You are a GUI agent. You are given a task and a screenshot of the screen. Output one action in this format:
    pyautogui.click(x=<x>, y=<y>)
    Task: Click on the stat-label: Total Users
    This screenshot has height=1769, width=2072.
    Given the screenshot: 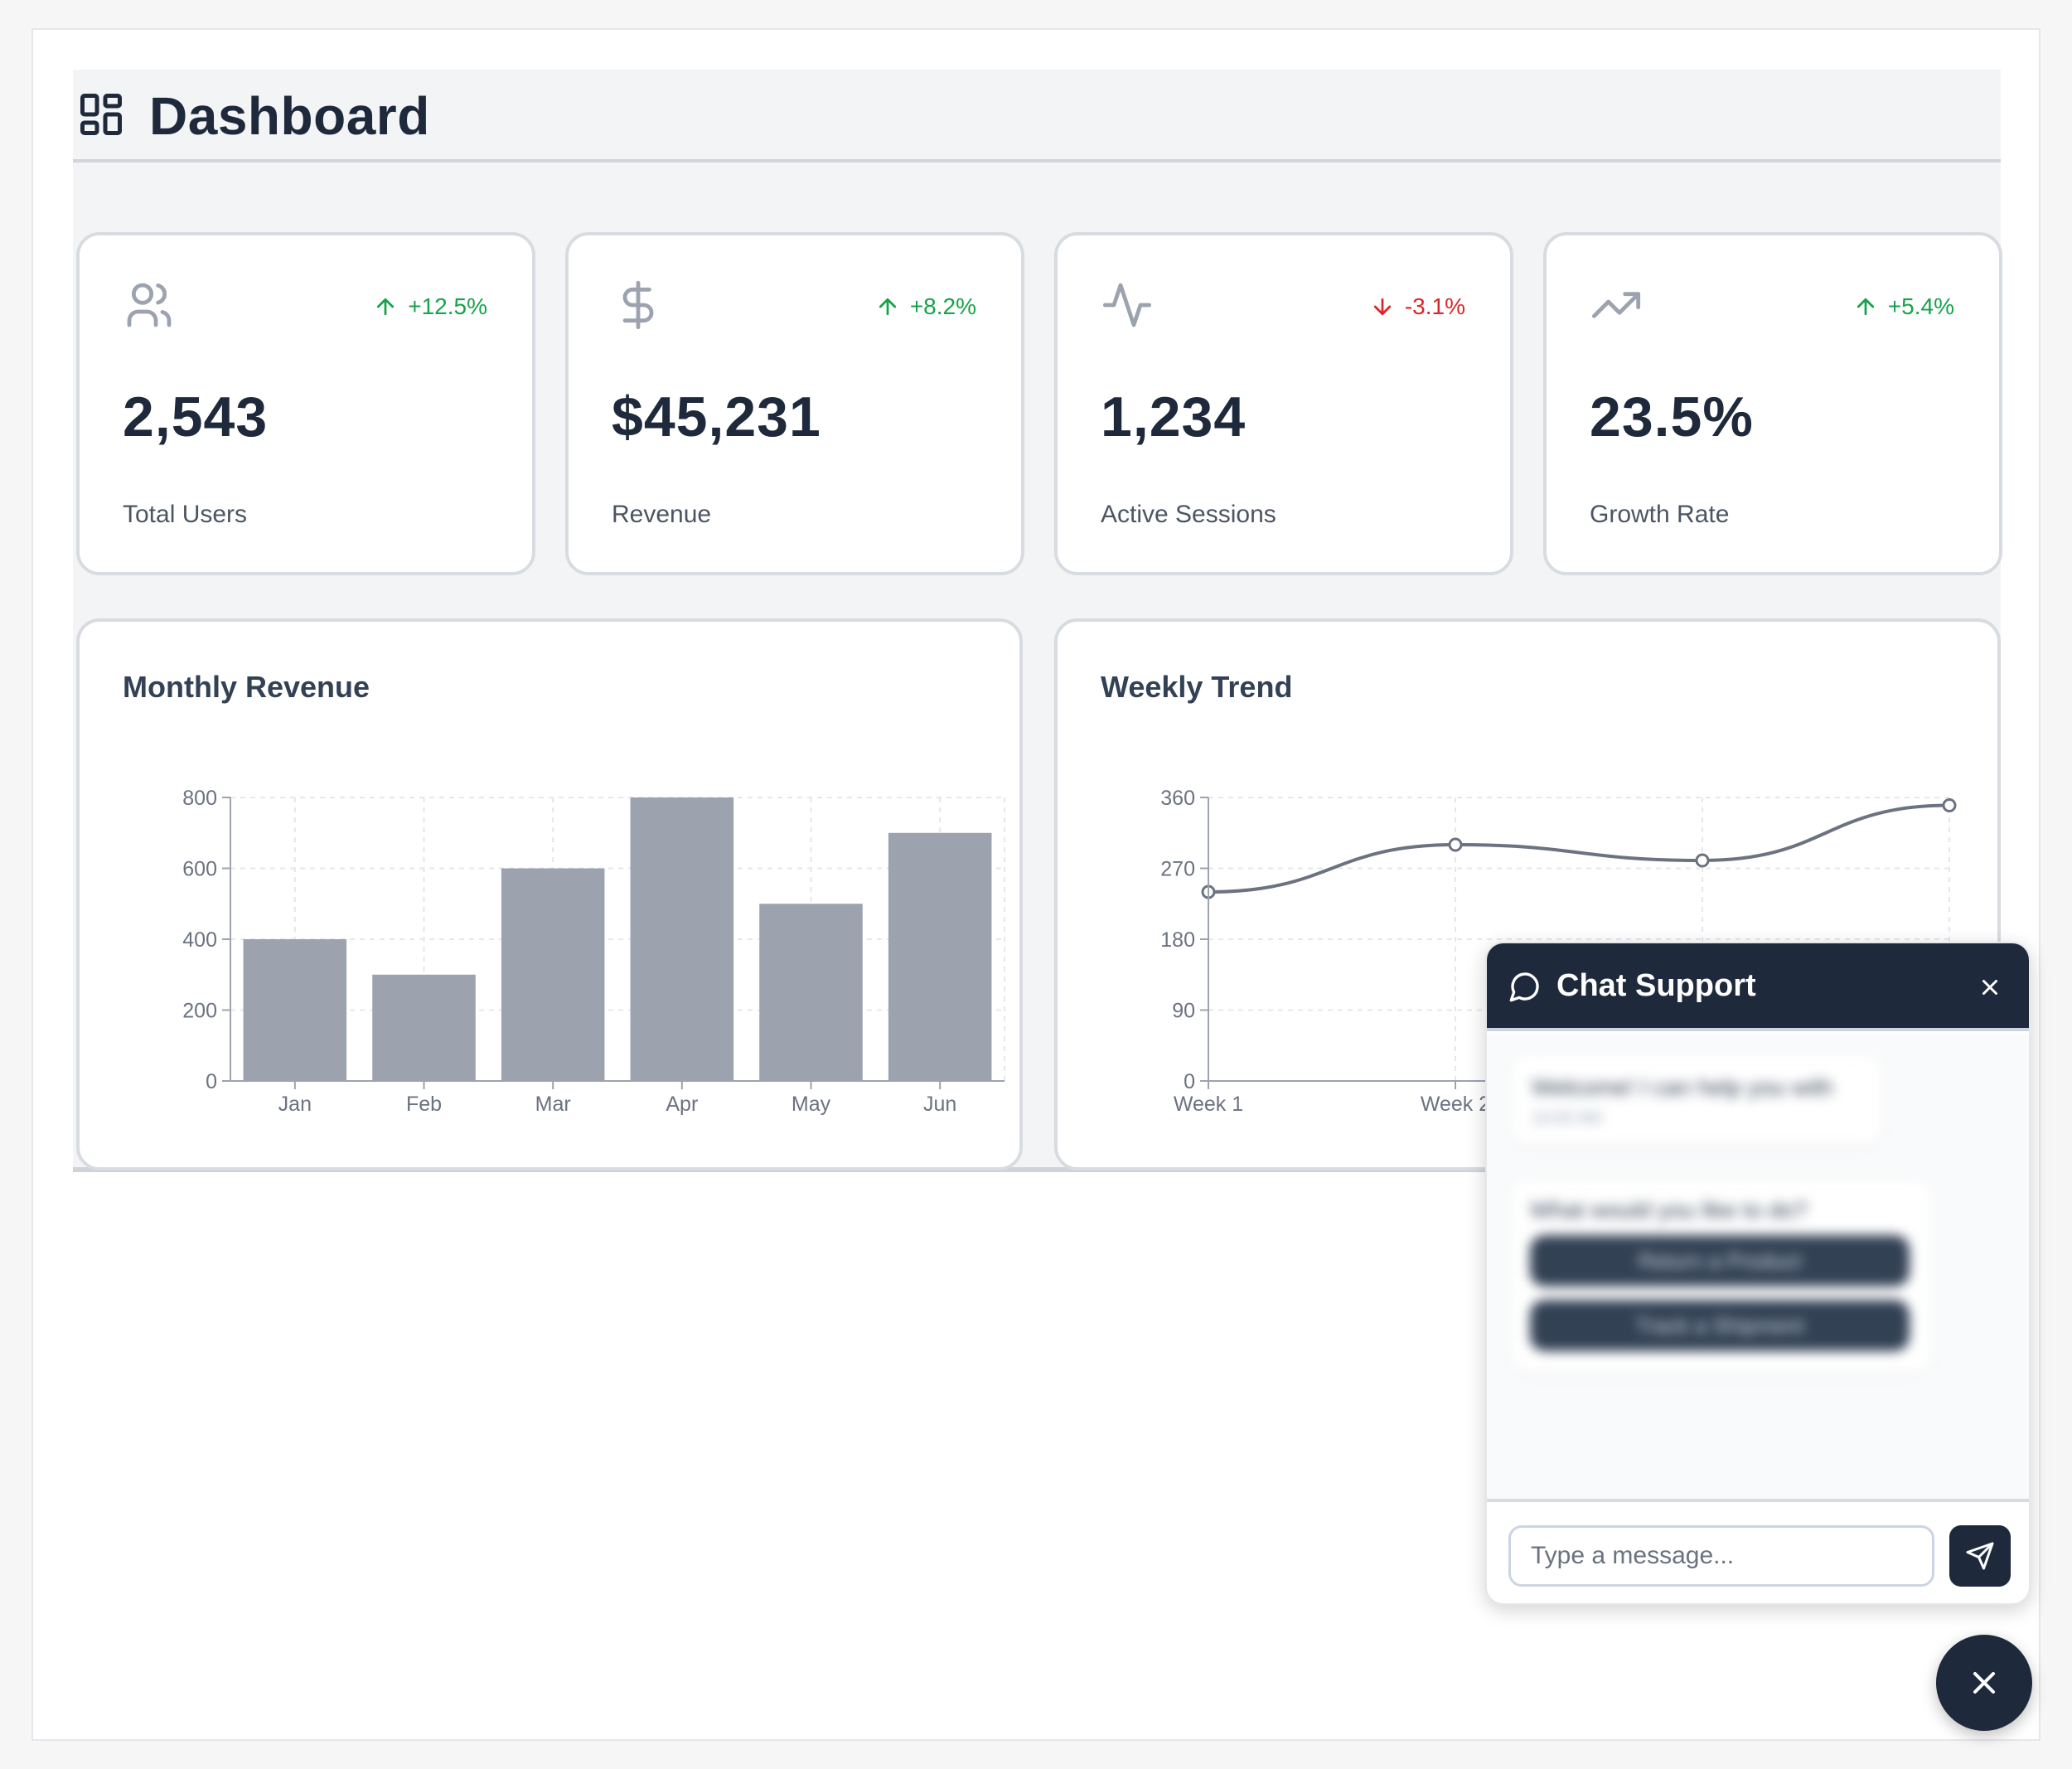 What is the action you would take?
    pyautogui.click(x=185, y=514)
    